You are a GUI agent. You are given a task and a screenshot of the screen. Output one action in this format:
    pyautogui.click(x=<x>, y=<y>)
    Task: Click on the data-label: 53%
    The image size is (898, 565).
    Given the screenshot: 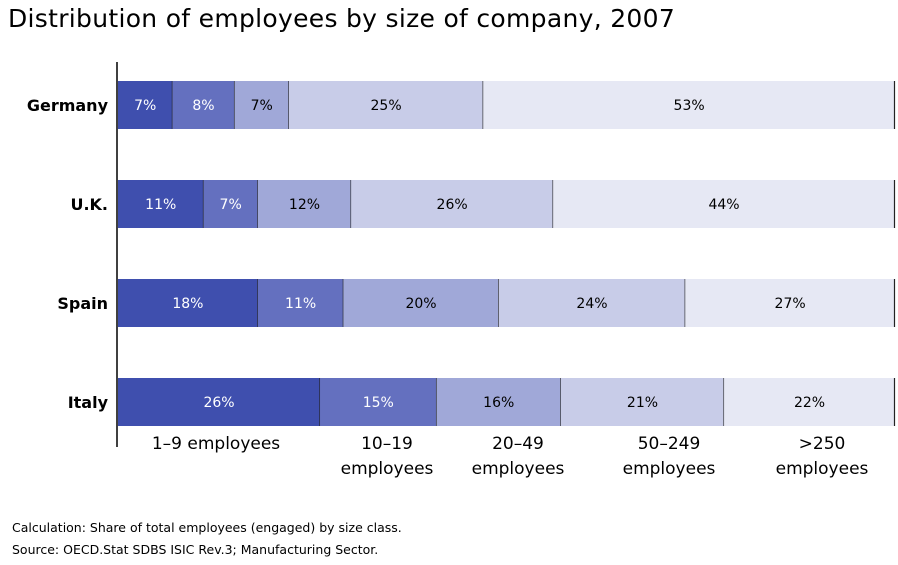 What is the action you would take?
    pyautogui.click(x=689, y=106)
    